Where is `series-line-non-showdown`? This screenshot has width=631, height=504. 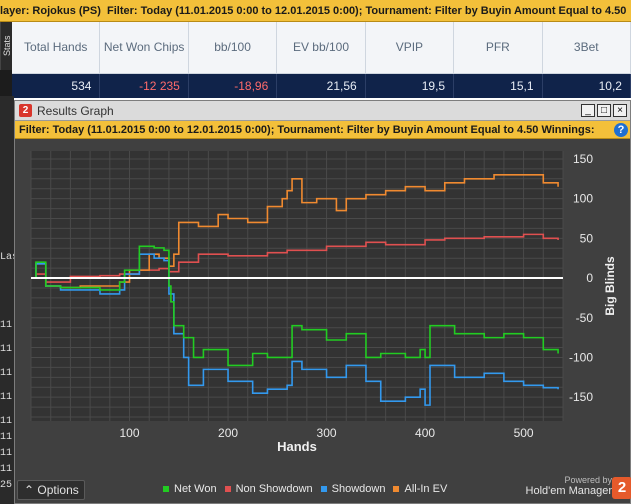 series-line-non-showdown is located at coordinates (295, 258).